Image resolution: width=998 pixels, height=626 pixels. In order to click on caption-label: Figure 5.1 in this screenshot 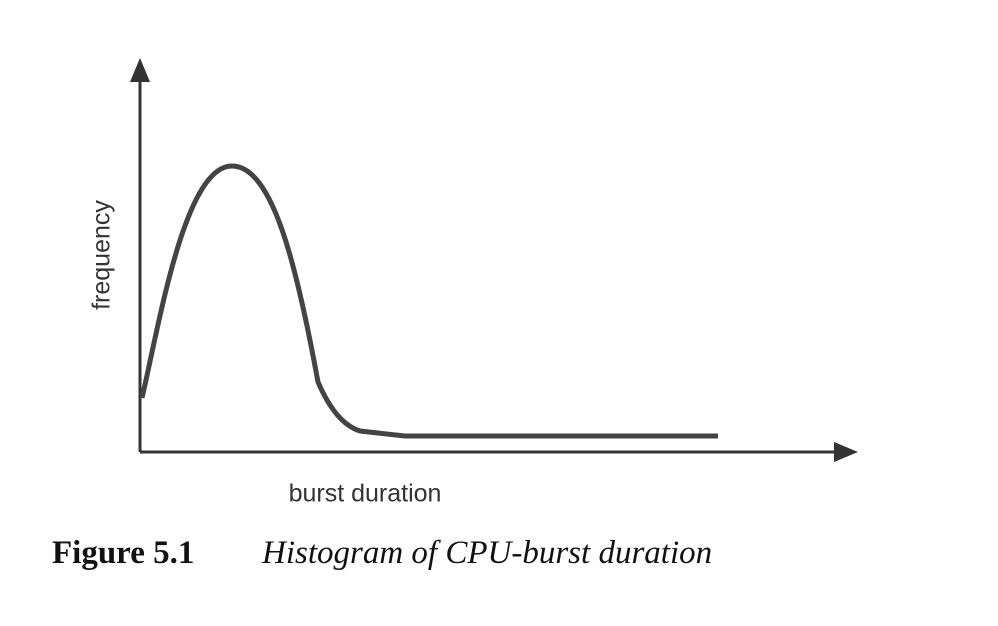, I will do `click(123, 553)`.